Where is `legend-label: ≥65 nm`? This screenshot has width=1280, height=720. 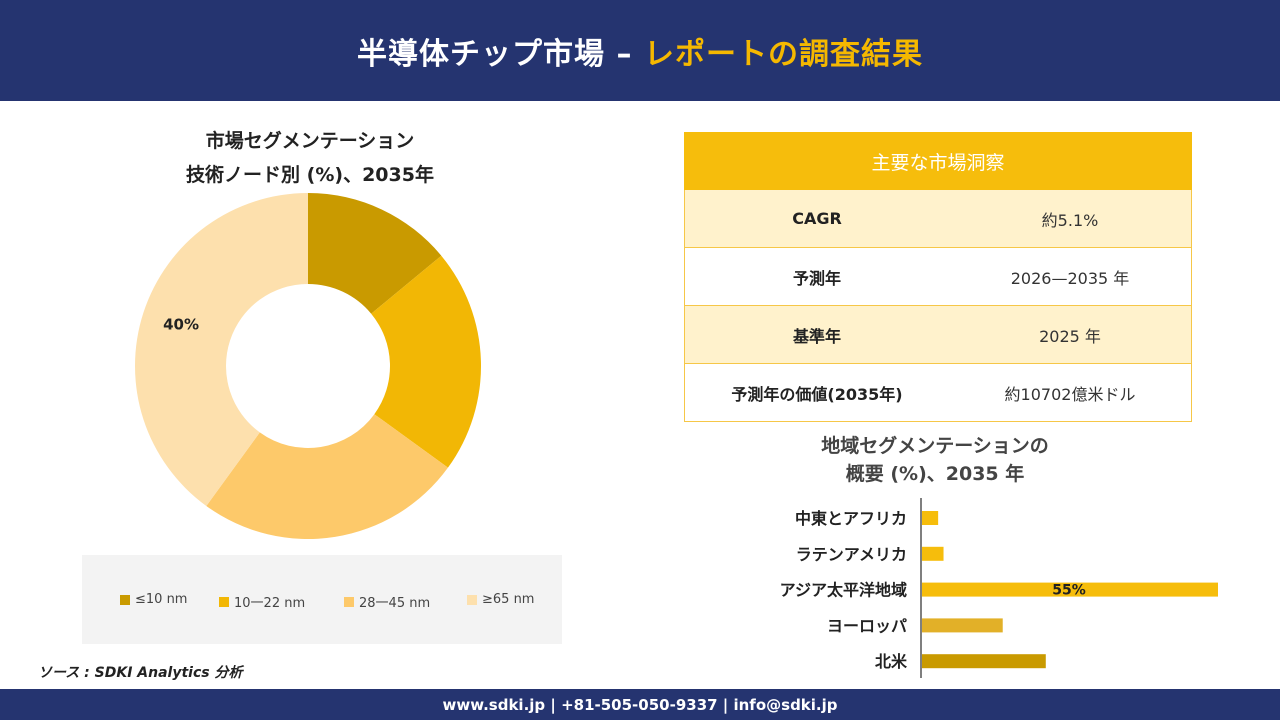 legend-label: ≥65 nm is located at coordinates (508, 599).